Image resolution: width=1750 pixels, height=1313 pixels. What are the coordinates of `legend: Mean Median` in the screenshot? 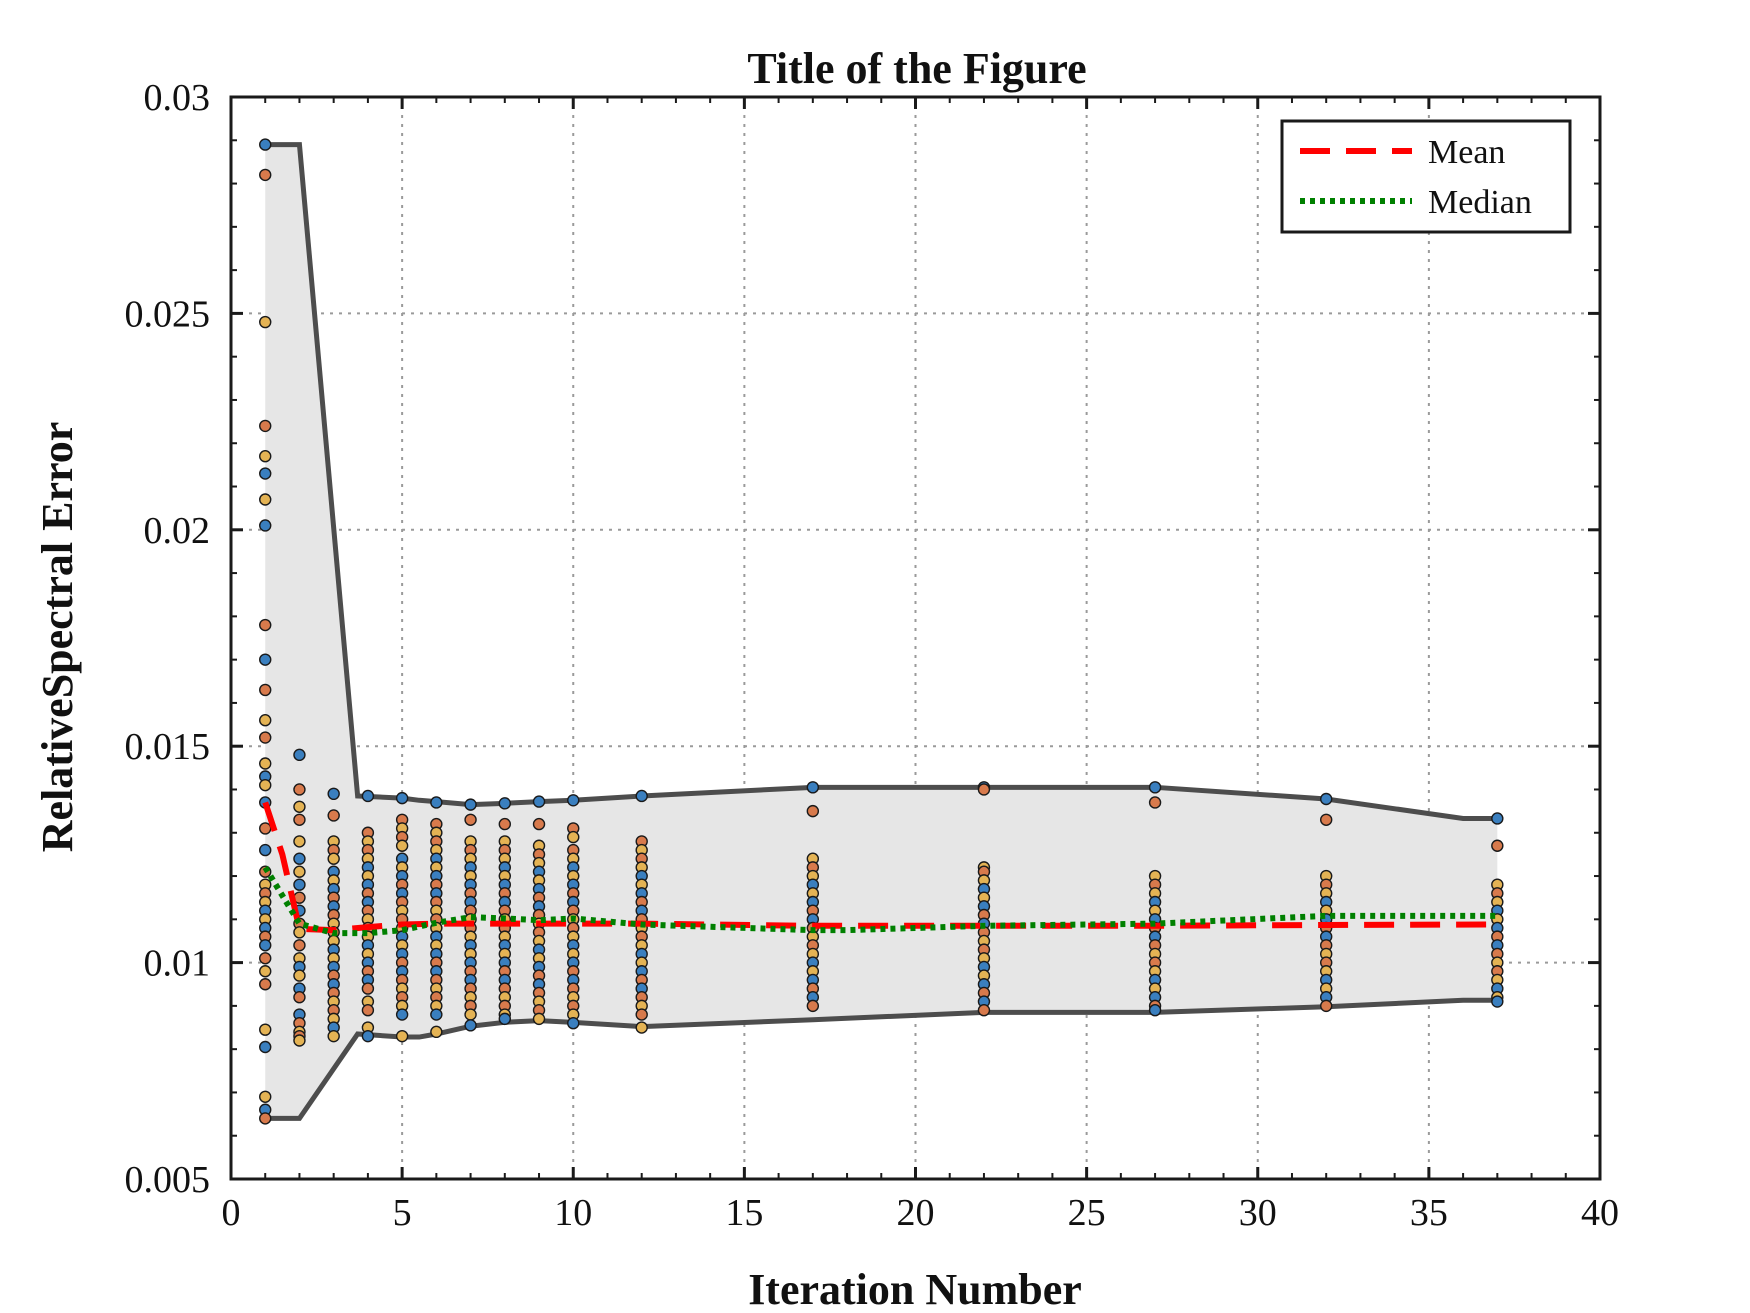 It's located at (1426, 176).